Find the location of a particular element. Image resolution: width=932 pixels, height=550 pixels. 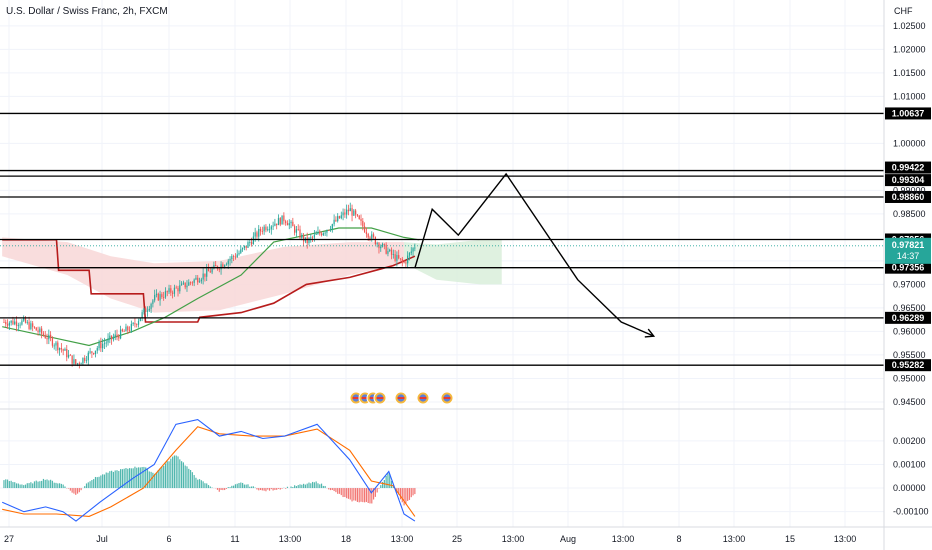

time-tick-label: 6 is located at coordinates (168, 539).